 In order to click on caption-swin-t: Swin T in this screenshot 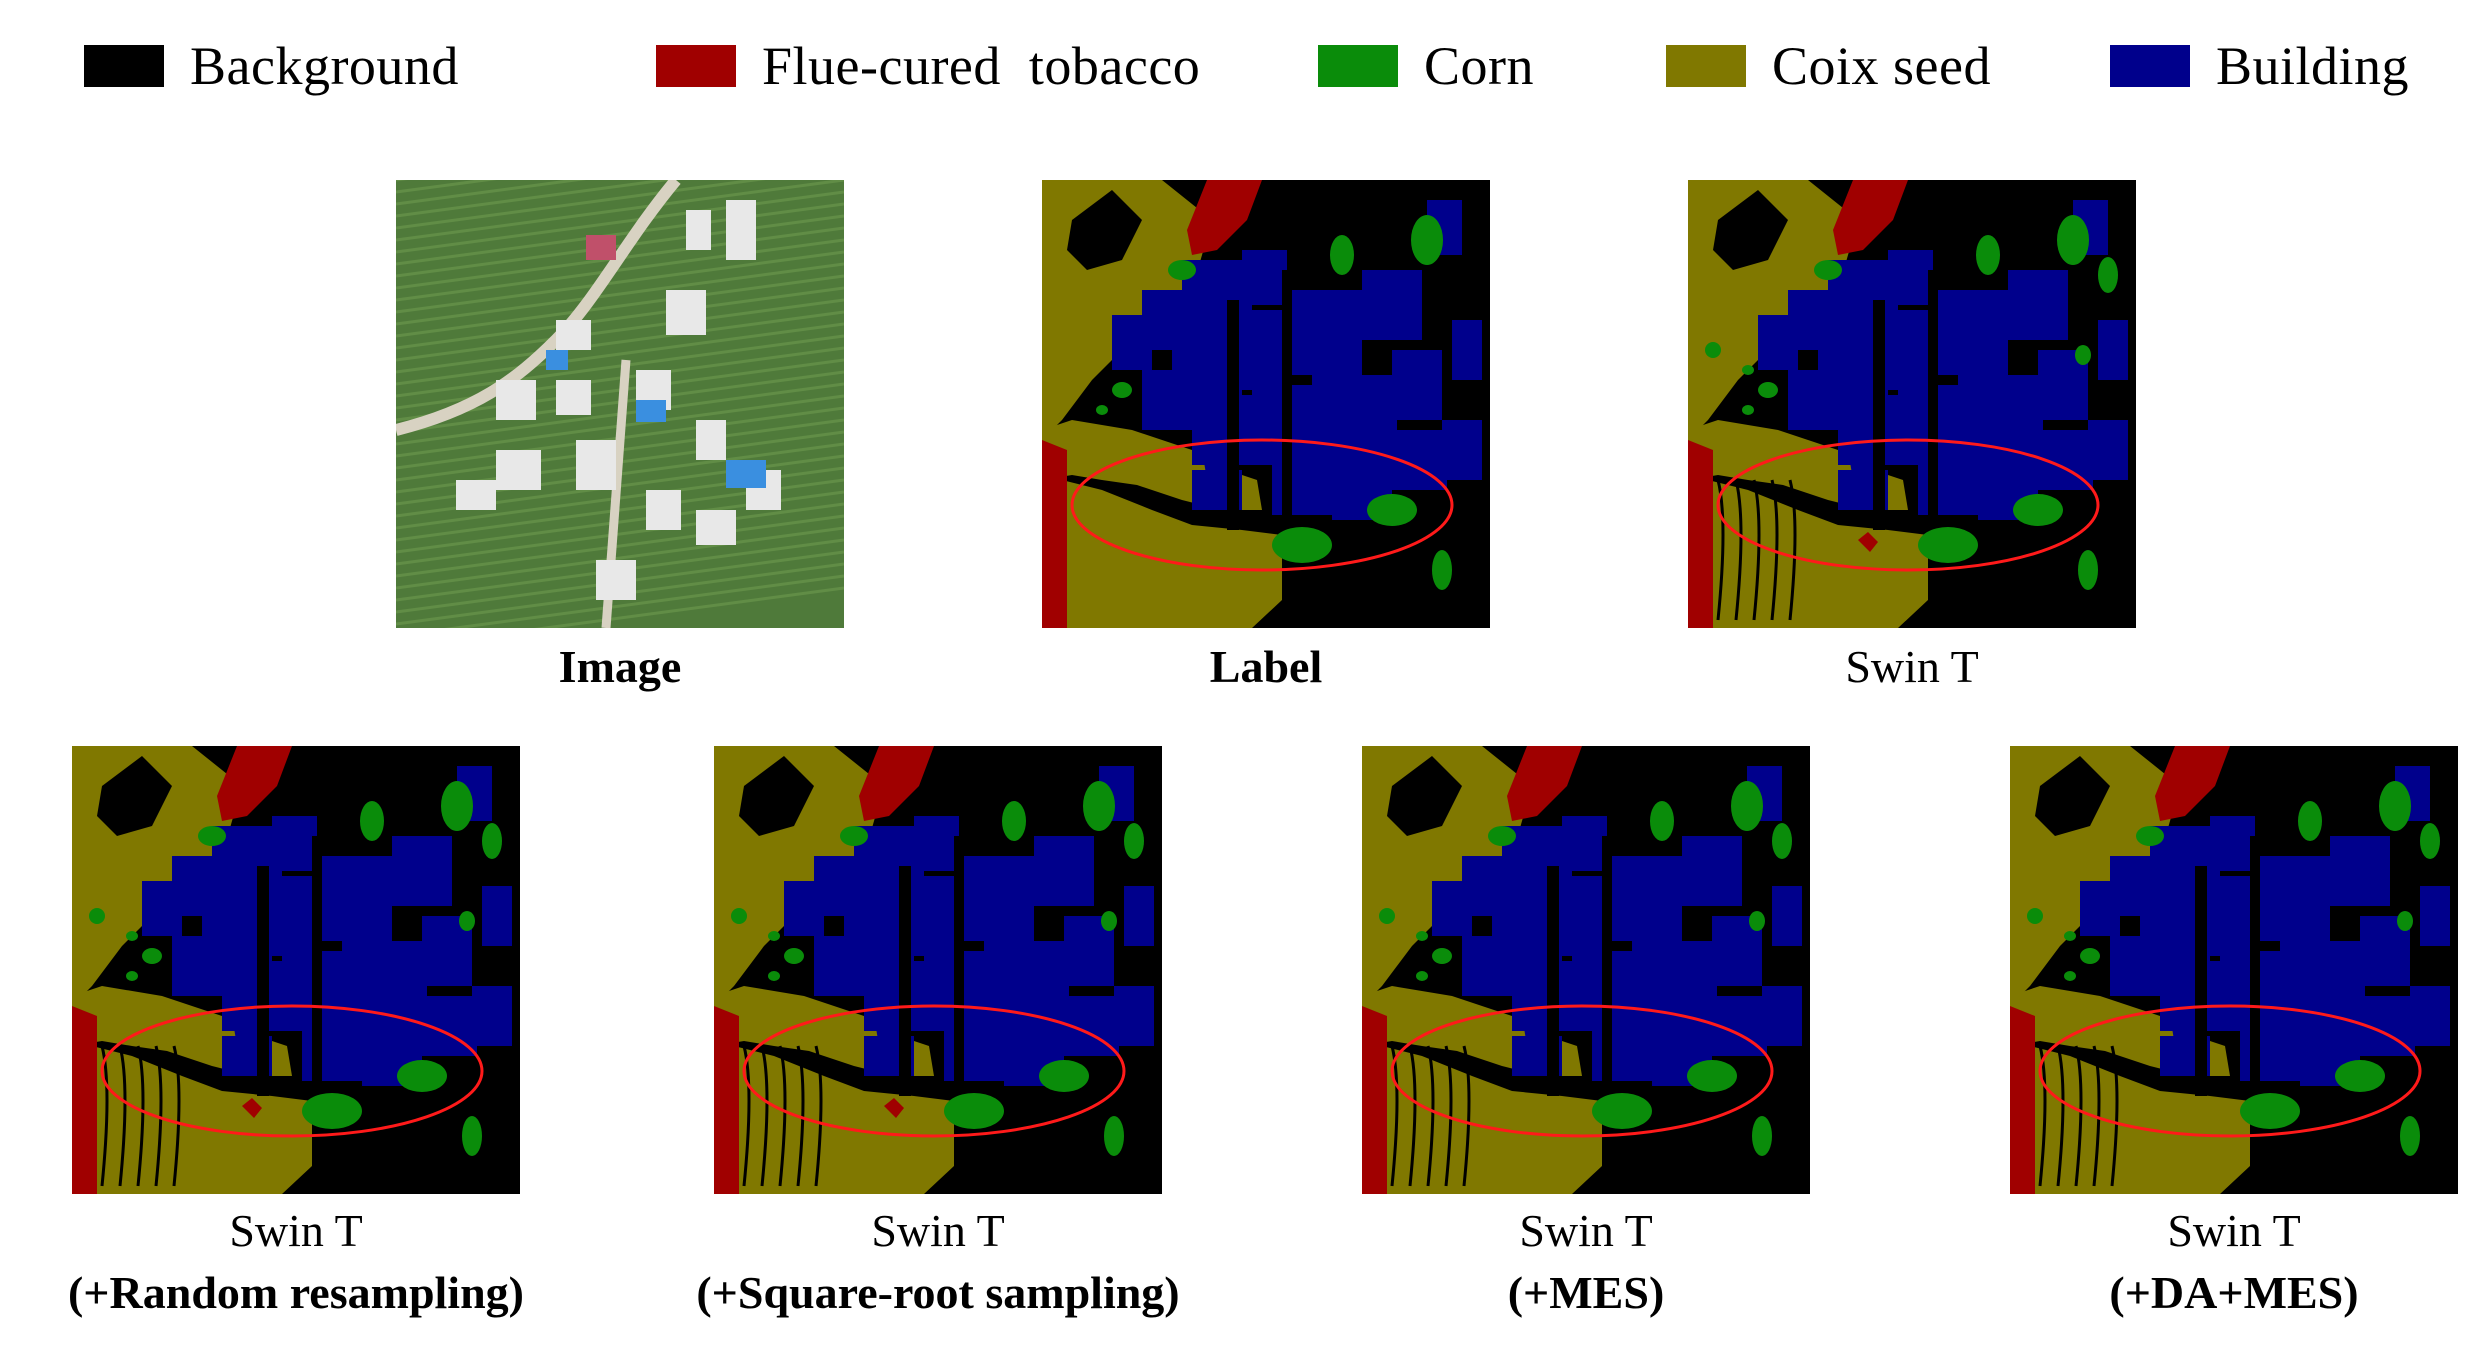, I will do `click(1912, 667)`.